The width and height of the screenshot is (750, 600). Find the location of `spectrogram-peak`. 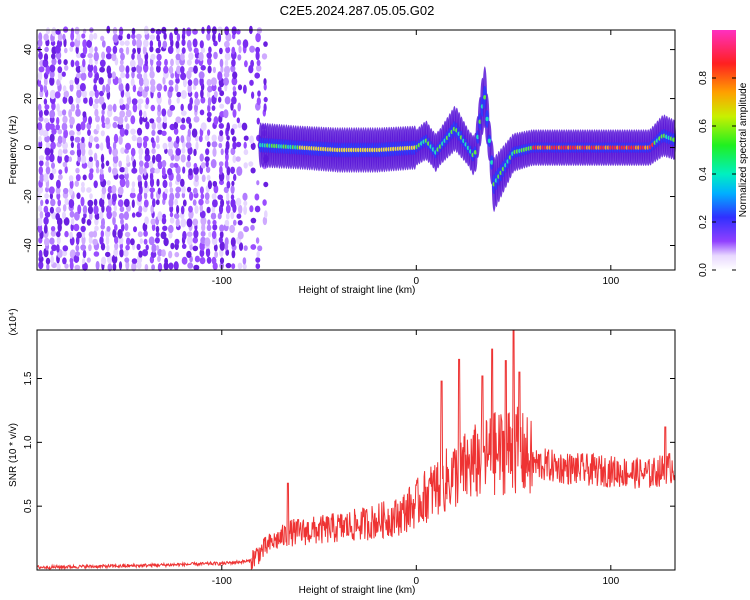

spectrogram-peak is located at coordinates (487, 119).